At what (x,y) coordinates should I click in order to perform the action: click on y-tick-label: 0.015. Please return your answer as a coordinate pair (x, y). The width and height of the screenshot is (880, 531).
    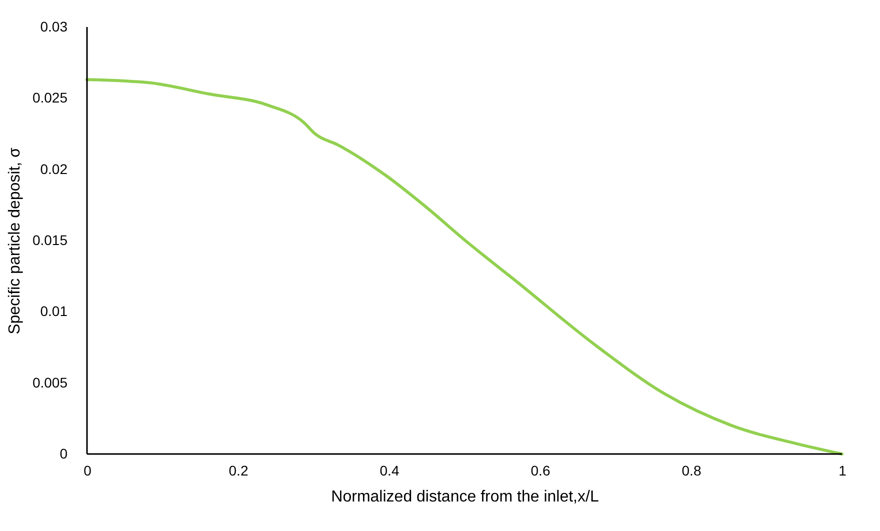
    Looking at the image, I should click on (50, 240).